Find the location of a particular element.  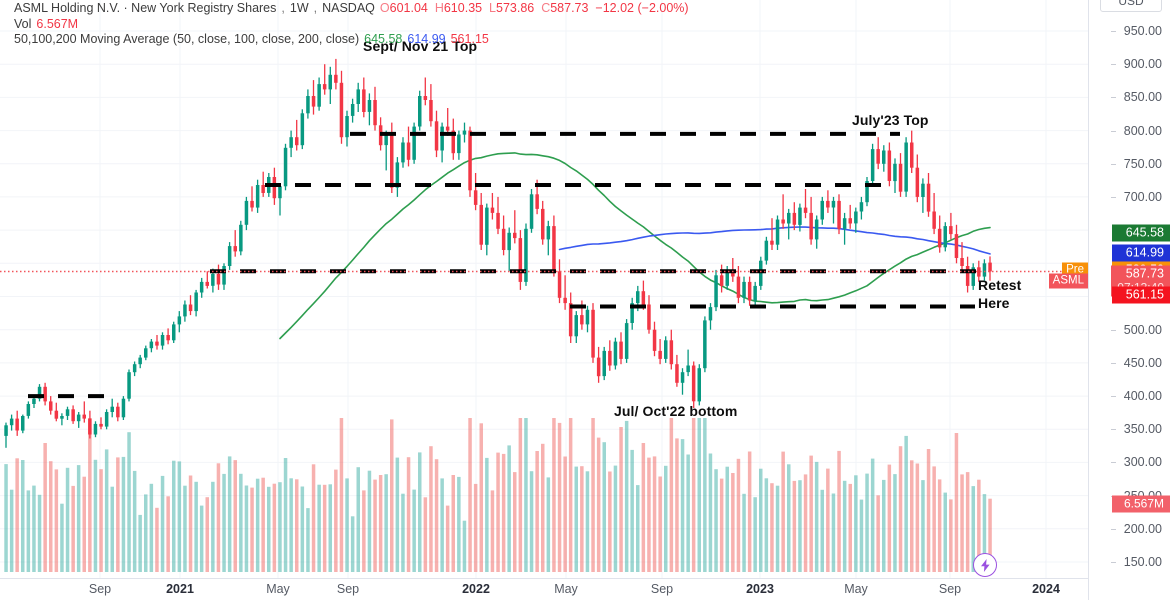

time-tick-2021: 2021 is located at coordinates (180, 589).